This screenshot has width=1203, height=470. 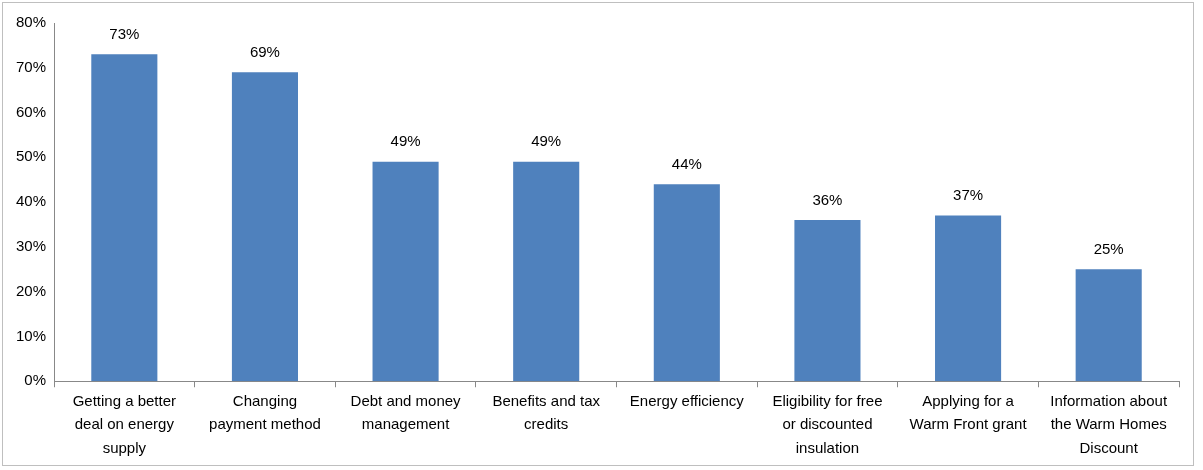 I want to click on y-tick-label: 0%, so click(x=35, y=380).